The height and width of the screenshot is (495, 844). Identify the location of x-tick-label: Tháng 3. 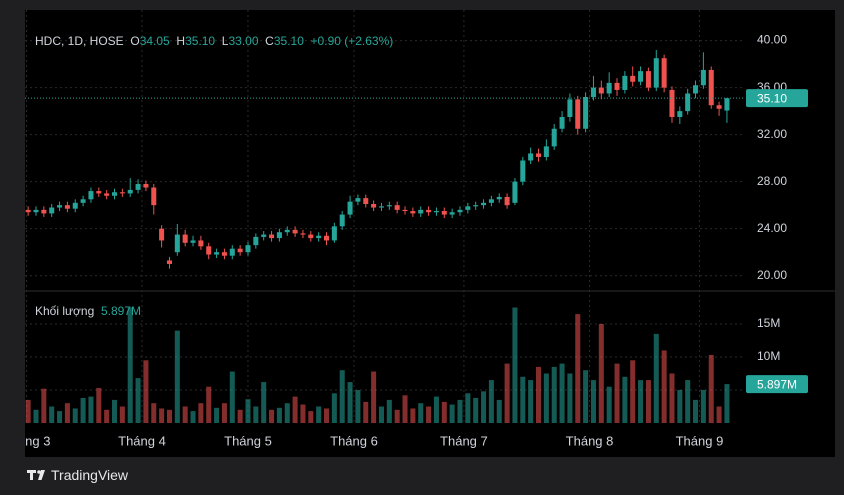
(27, 440).